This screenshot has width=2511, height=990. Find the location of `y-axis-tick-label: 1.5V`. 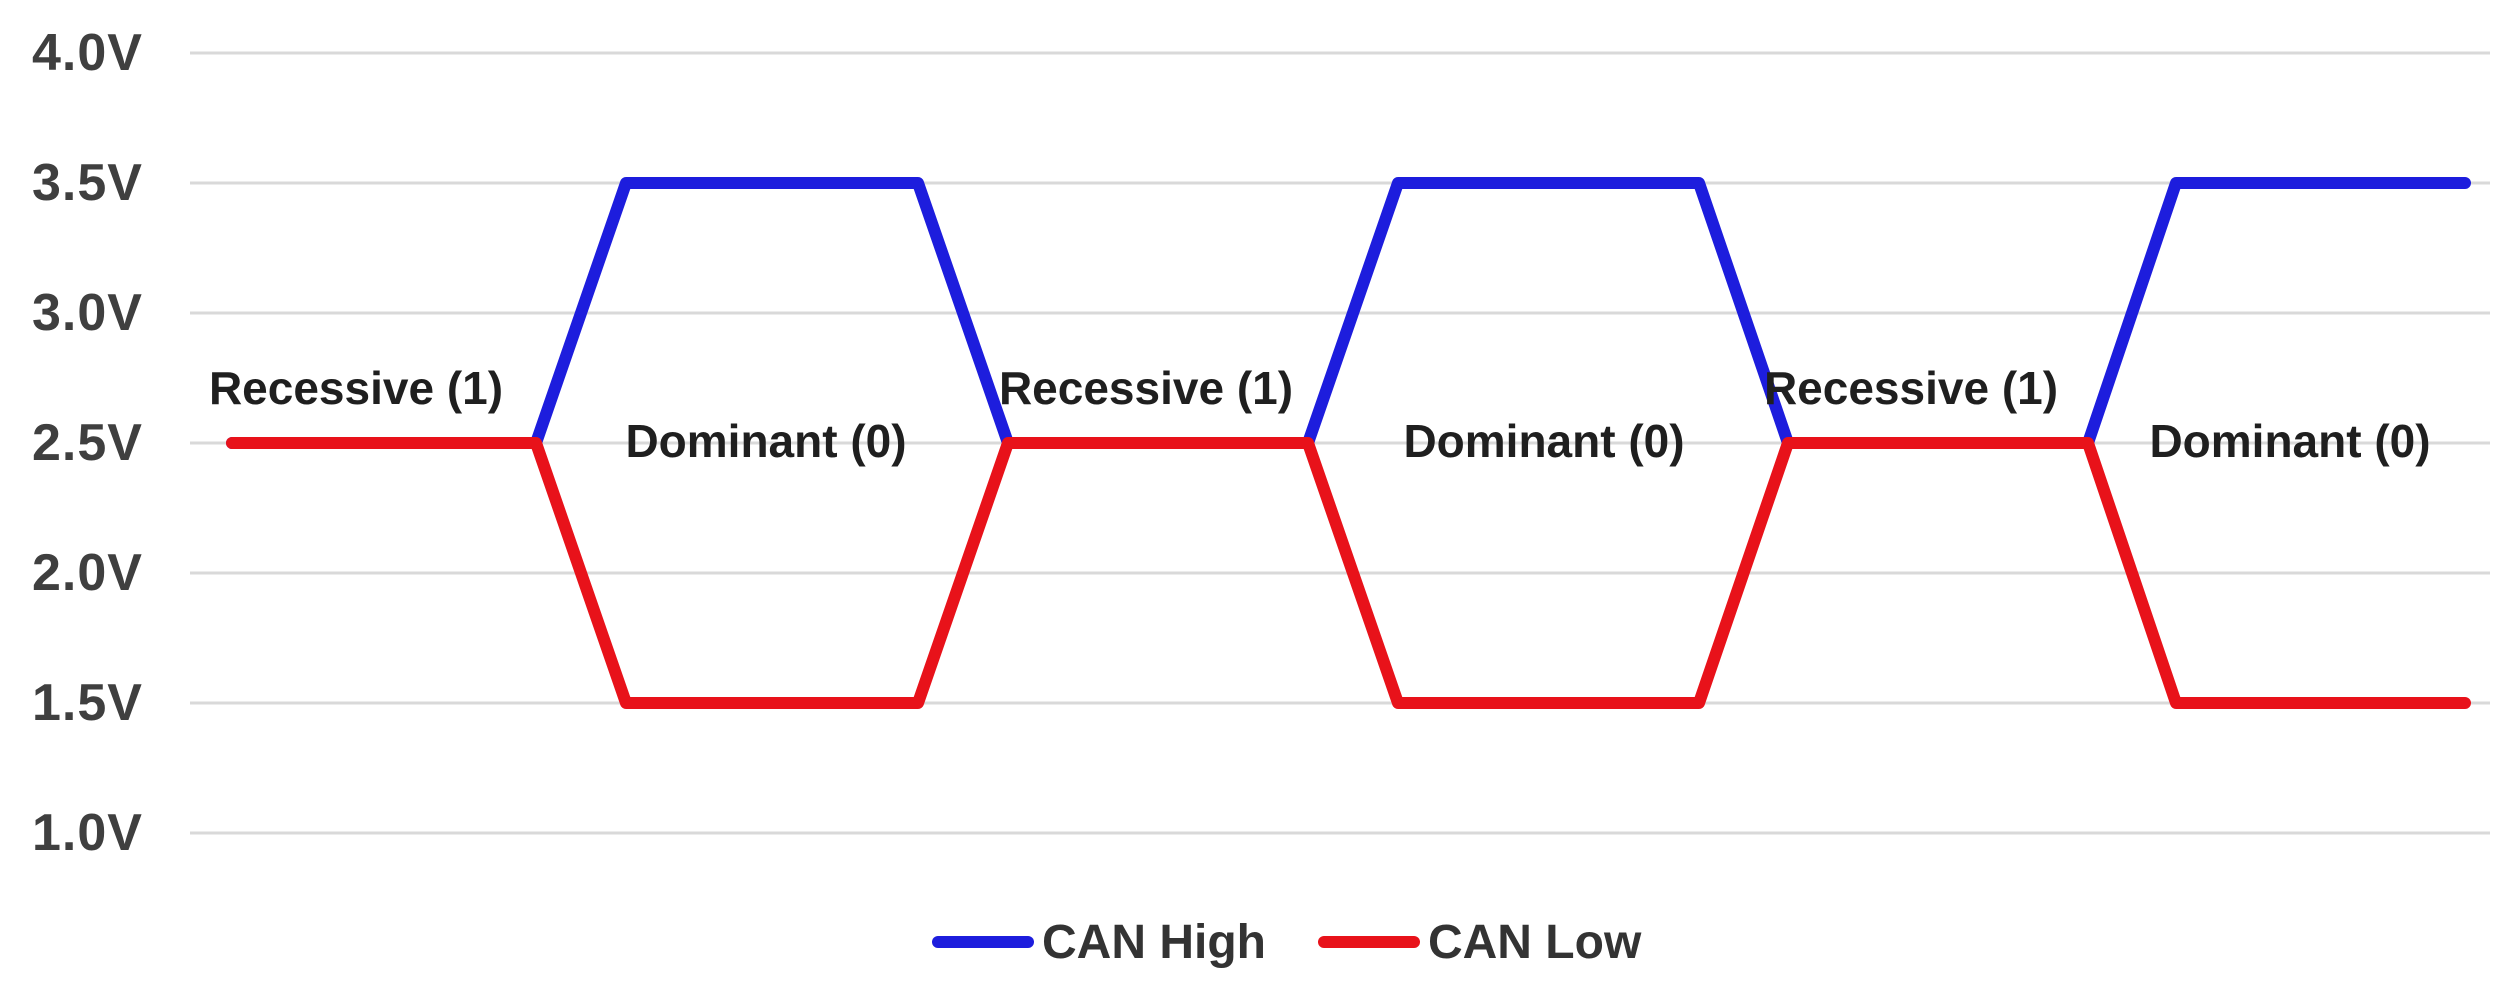

y-axis-tick-label: 1.5V is located at coordinates (87, 703).